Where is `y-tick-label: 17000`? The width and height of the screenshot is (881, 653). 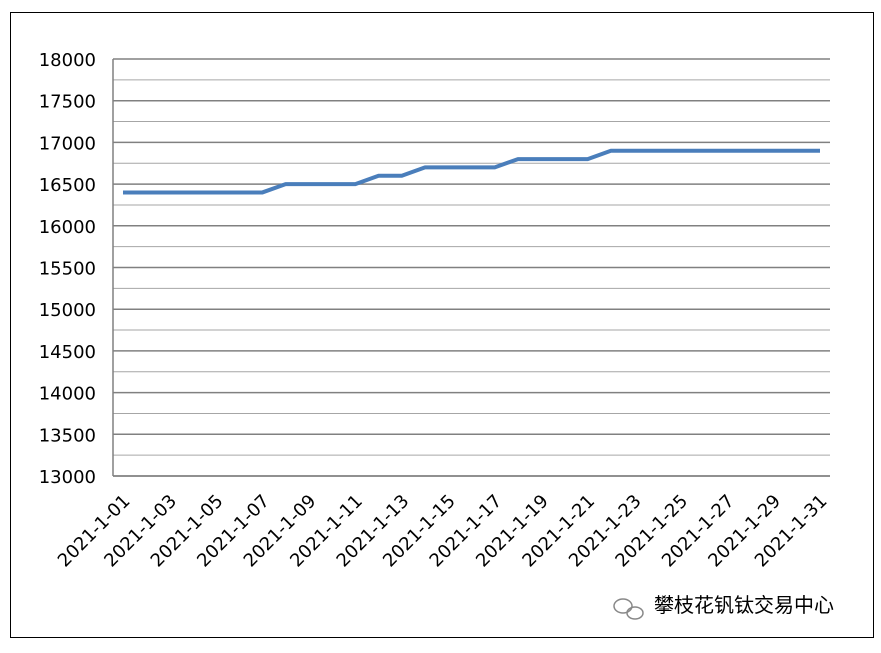
y-tick-label: 17000 is located at coordinates (67, 143).